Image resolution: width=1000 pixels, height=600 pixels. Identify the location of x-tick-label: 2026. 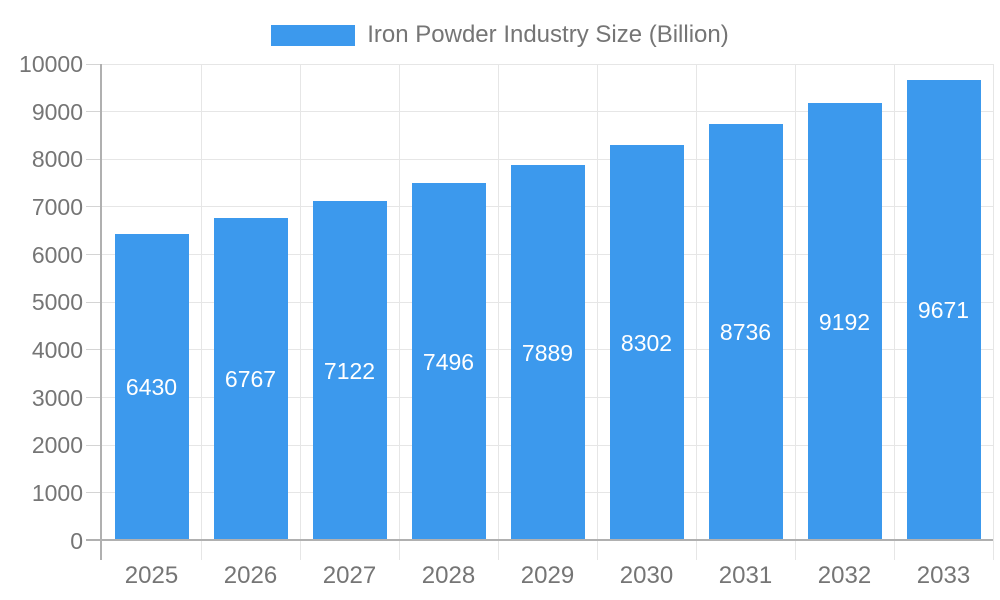
(250, 575).